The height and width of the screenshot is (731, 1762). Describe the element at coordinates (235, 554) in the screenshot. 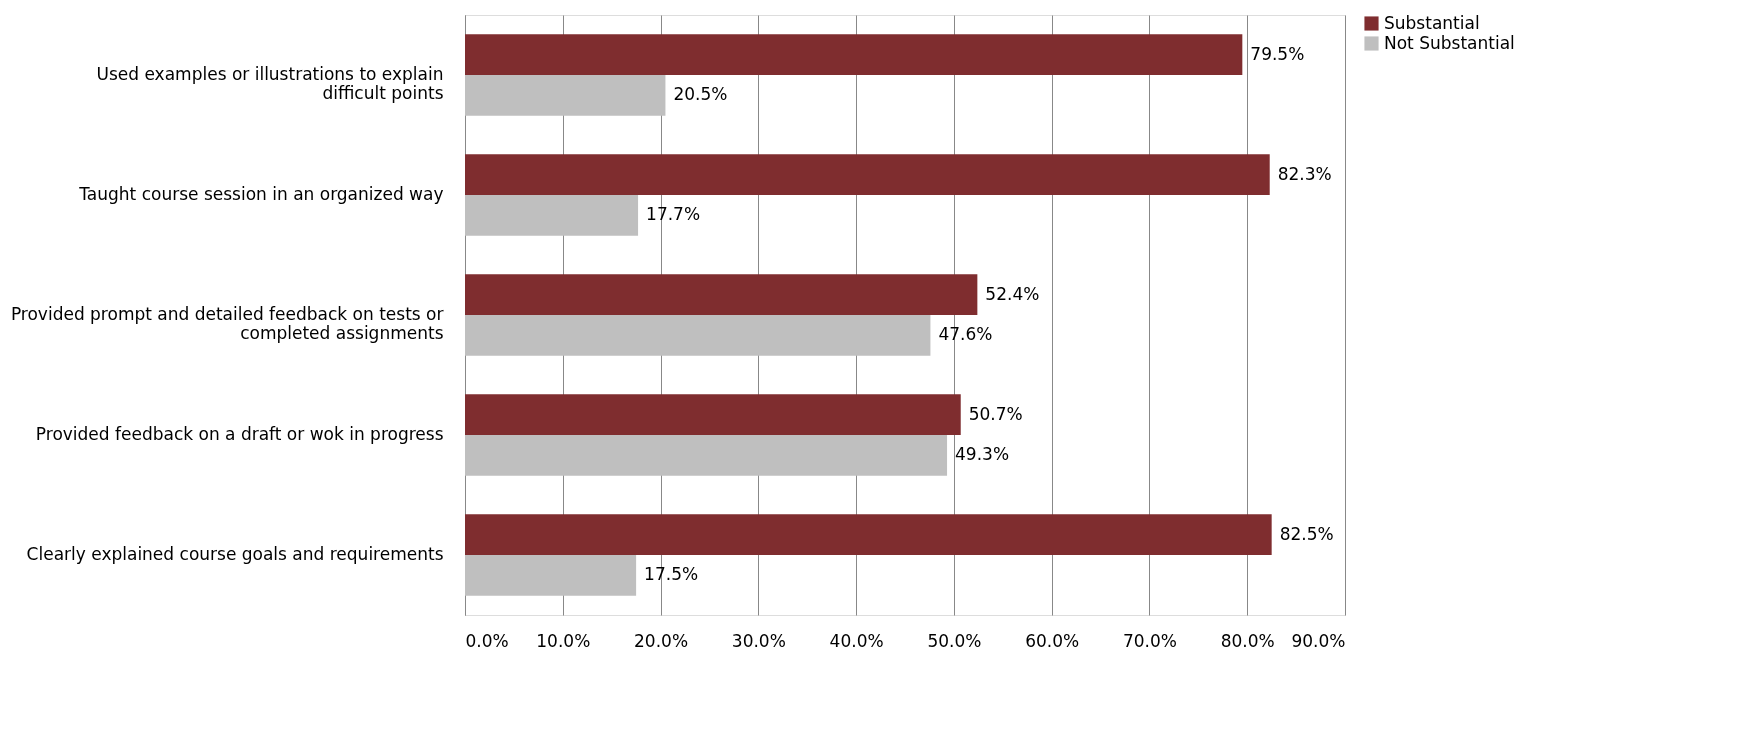

I see `y-tick-label: Clearly explained course goals and requirements` at that location.